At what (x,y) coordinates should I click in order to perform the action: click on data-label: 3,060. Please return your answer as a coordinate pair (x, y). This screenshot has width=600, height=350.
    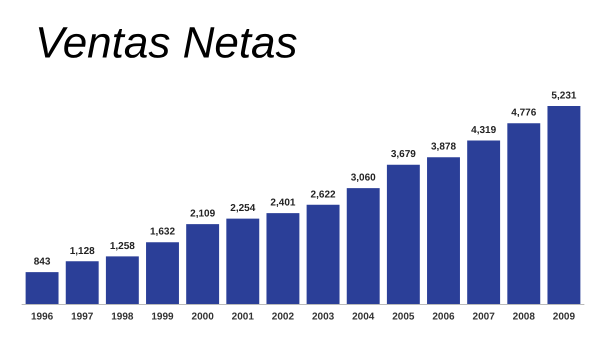
    Looking at the image, I should click on (363, 178).